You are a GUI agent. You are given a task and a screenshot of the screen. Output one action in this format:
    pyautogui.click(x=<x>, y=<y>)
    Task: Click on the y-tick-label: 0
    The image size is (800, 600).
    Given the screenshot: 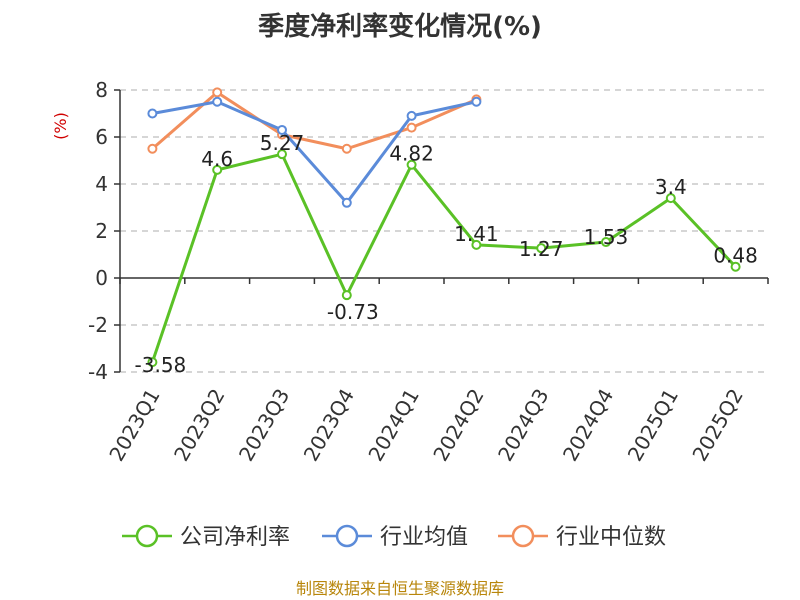 What is the action you would take?
    pyautogui.click(x=101, y=278)
    